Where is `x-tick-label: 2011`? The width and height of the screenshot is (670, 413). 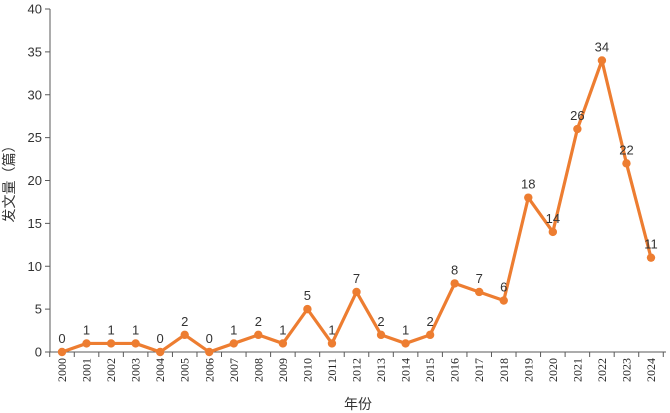 x-tick-label: 2011 is located at coordinates (332, 370).